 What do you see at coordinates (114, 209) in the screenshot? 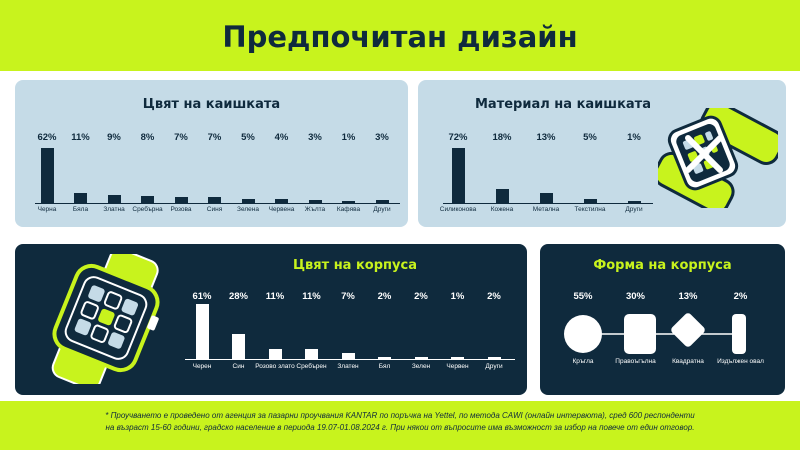
I see `category-label: Златна` at bounding box center [114, 209].